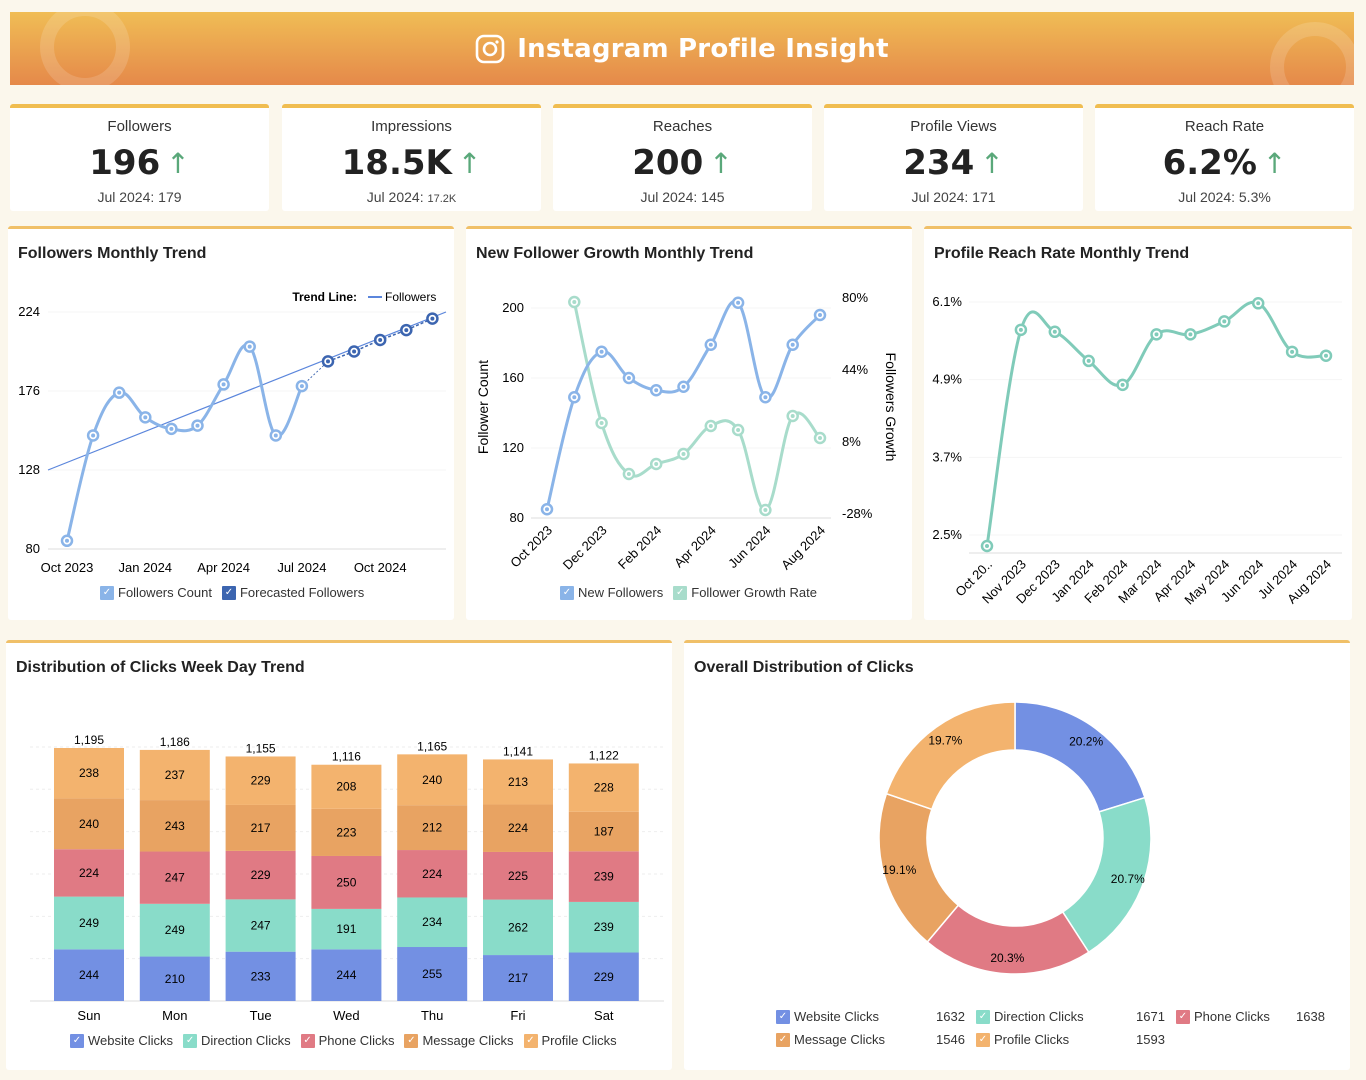 The image size is (1366, 1080). What do you see at coordinates (857, 513) in the screenshot?
I see `y2-tick-label: -28%` at bounding box center [857, 513].